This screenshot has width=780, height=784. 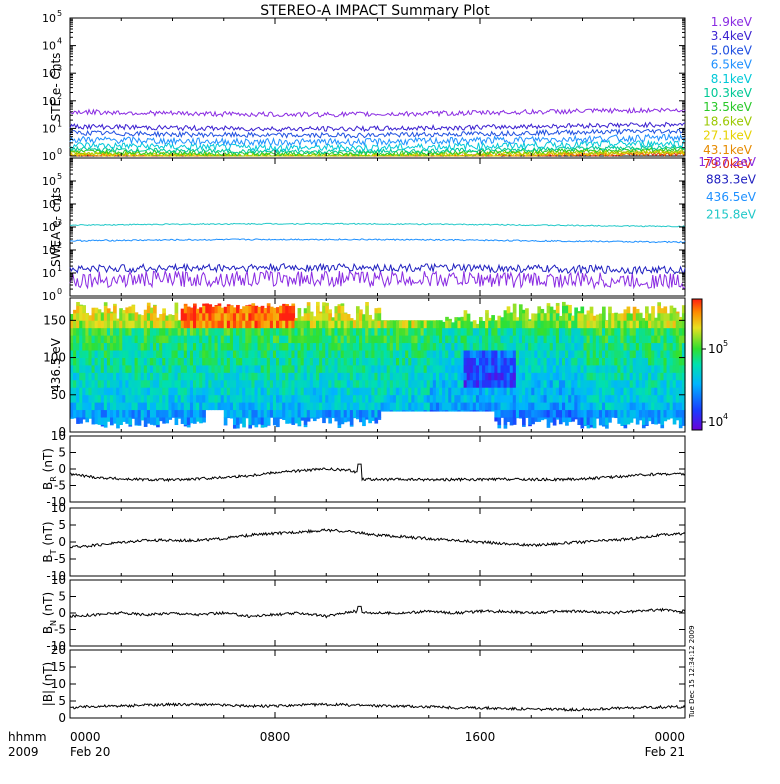 What do you see at coordinates (58, 650) in the screenshot?
I see `y-tick-label: 20` at bounding box center [58, 650].